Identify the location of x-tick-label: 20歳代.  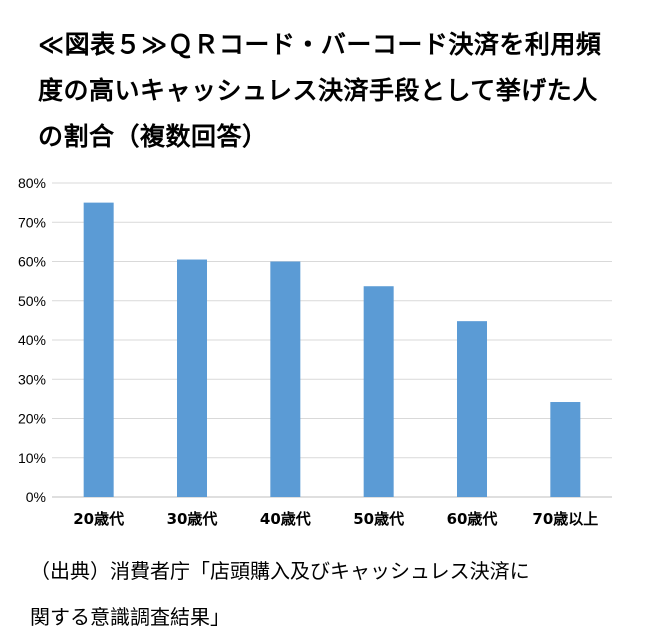
(98, 519).